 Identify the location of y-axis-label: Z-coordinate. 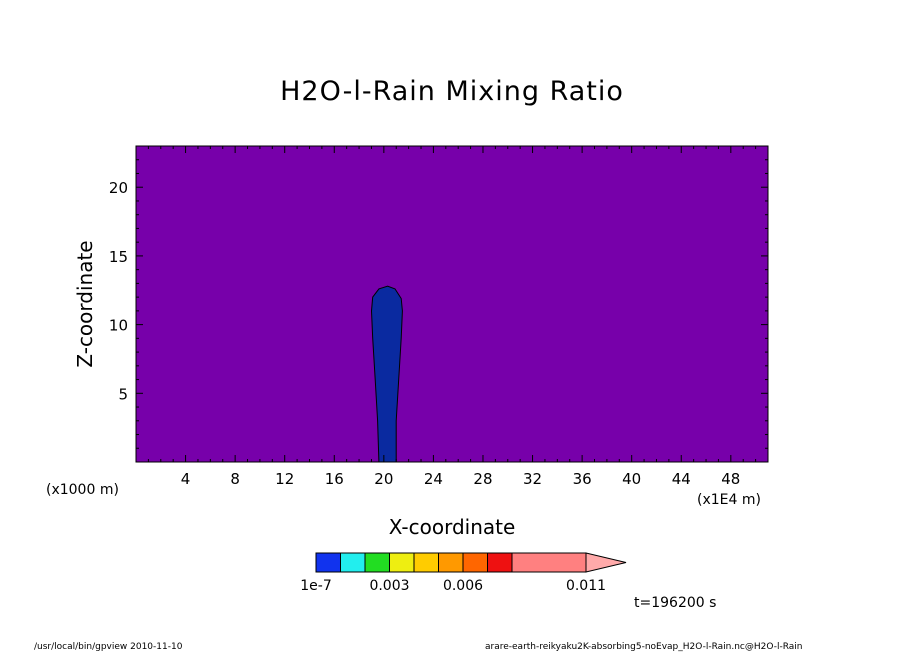
(85, 303).